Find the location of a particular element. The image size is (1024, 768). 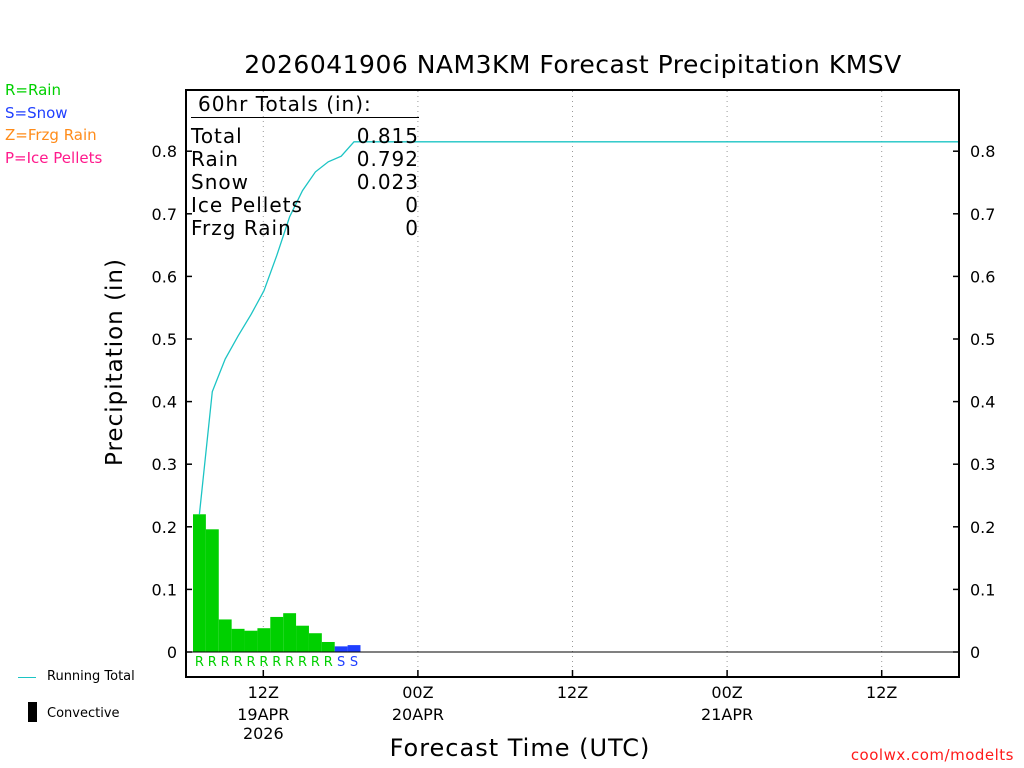

y-tick-label: 0.1 is located at coordinates (164, 589).